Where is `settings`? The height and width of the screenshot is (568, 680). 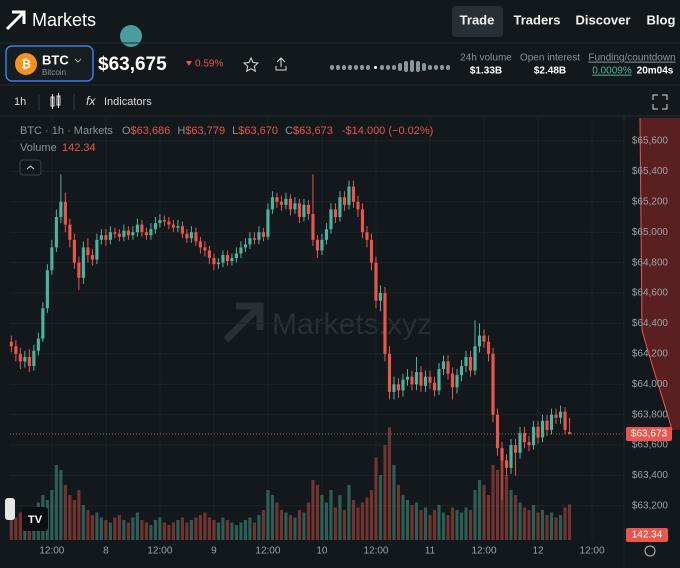 settings is located at coordinates (650, 551).